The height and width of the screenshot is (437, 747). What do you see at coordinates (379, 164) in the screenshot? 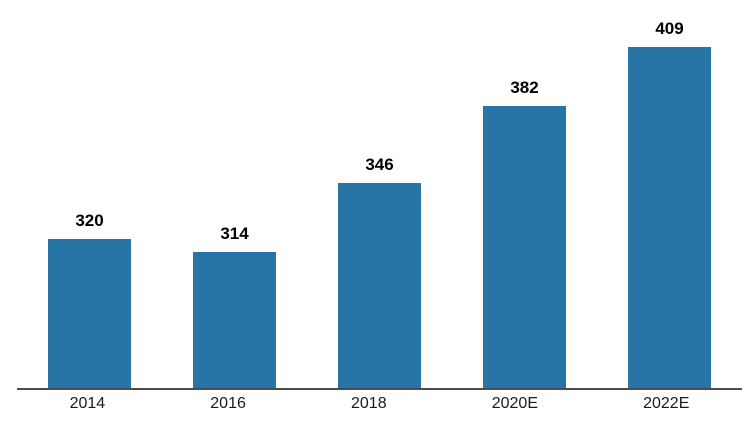
I see `bar-value-label: 346` at bounding box center [379, 164].